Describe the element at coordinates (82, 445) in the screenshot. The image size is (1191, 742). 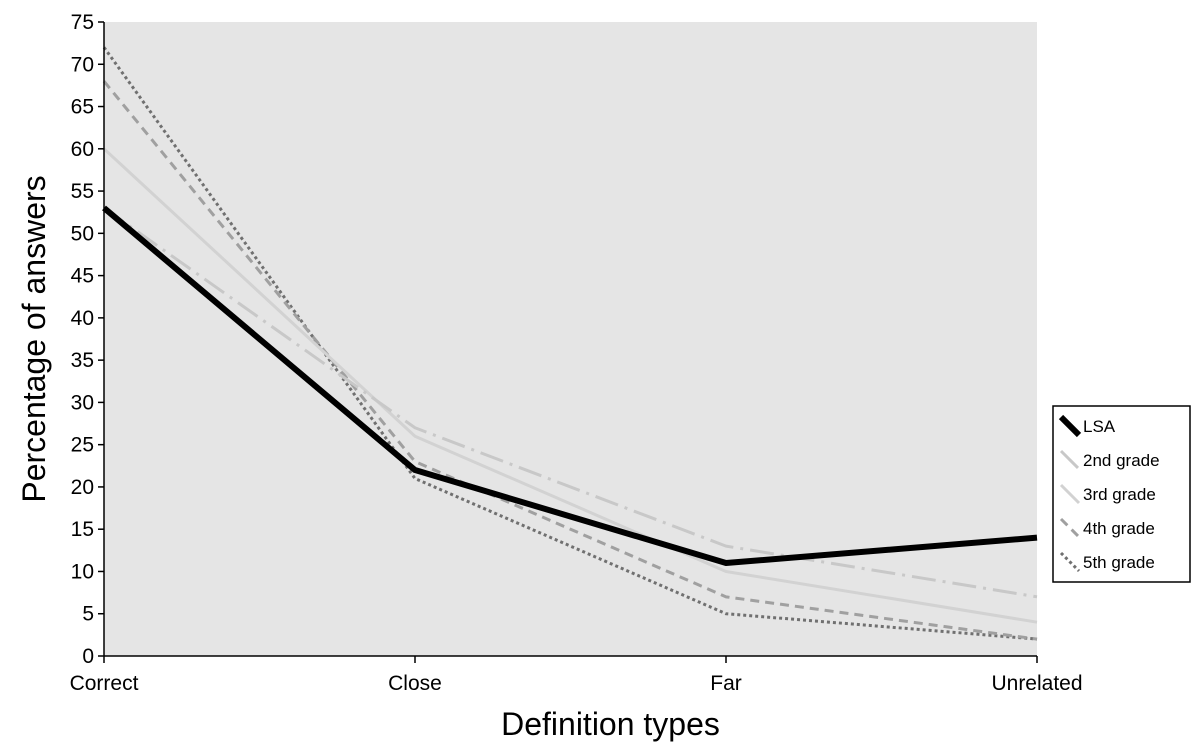
I see `y-tick-label: 25` at that location.